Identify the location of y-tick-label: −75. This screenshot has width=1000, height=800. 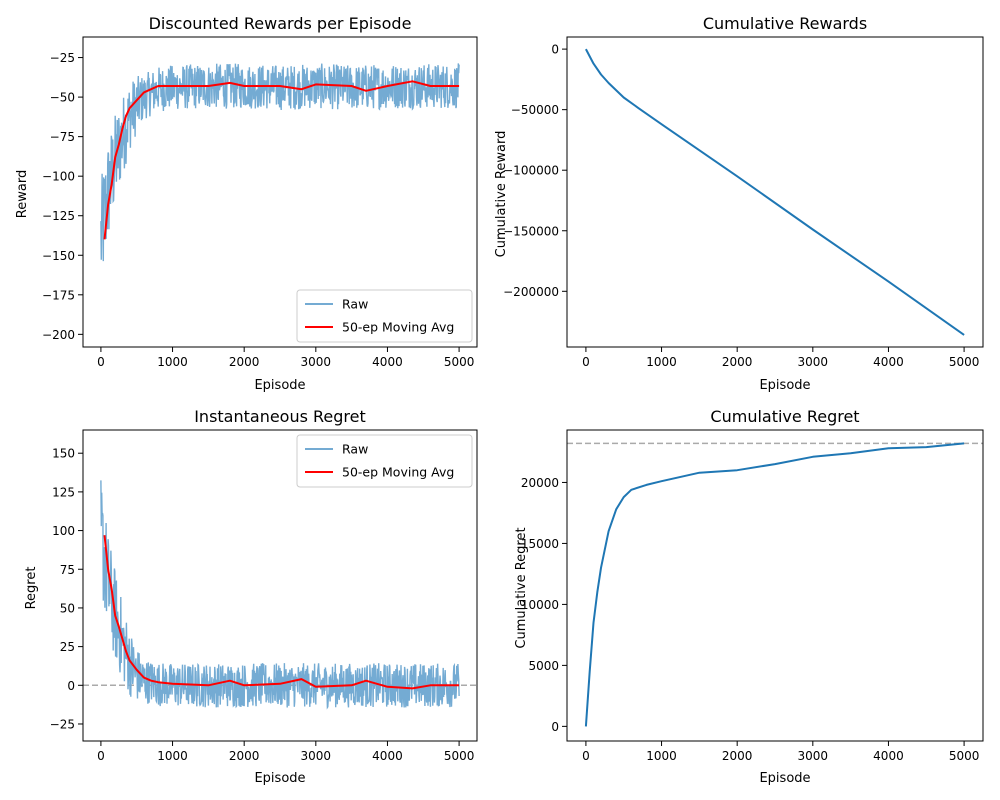
(62, 137).